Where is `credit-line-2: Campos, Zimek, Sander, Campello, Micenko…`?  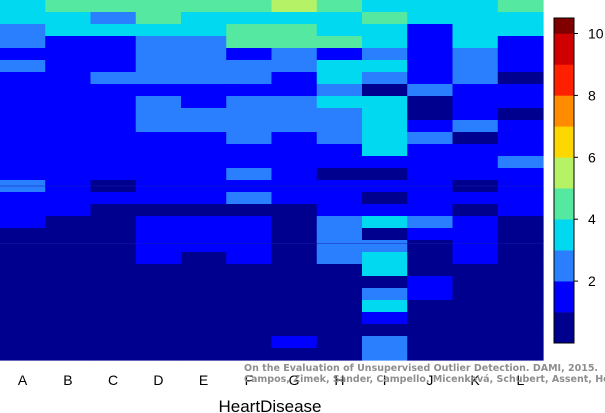 credit-line-2: Campos, Zimek, Sander, Campello, Micenko… is located at coordinates (424, 379).